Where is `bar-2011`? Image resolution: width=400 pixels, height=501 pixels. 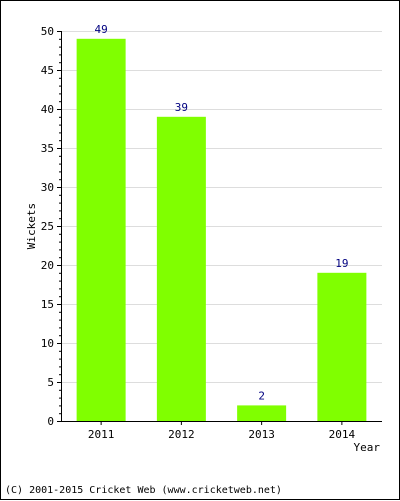 bar-2011 is located at coordinates (101, 230).